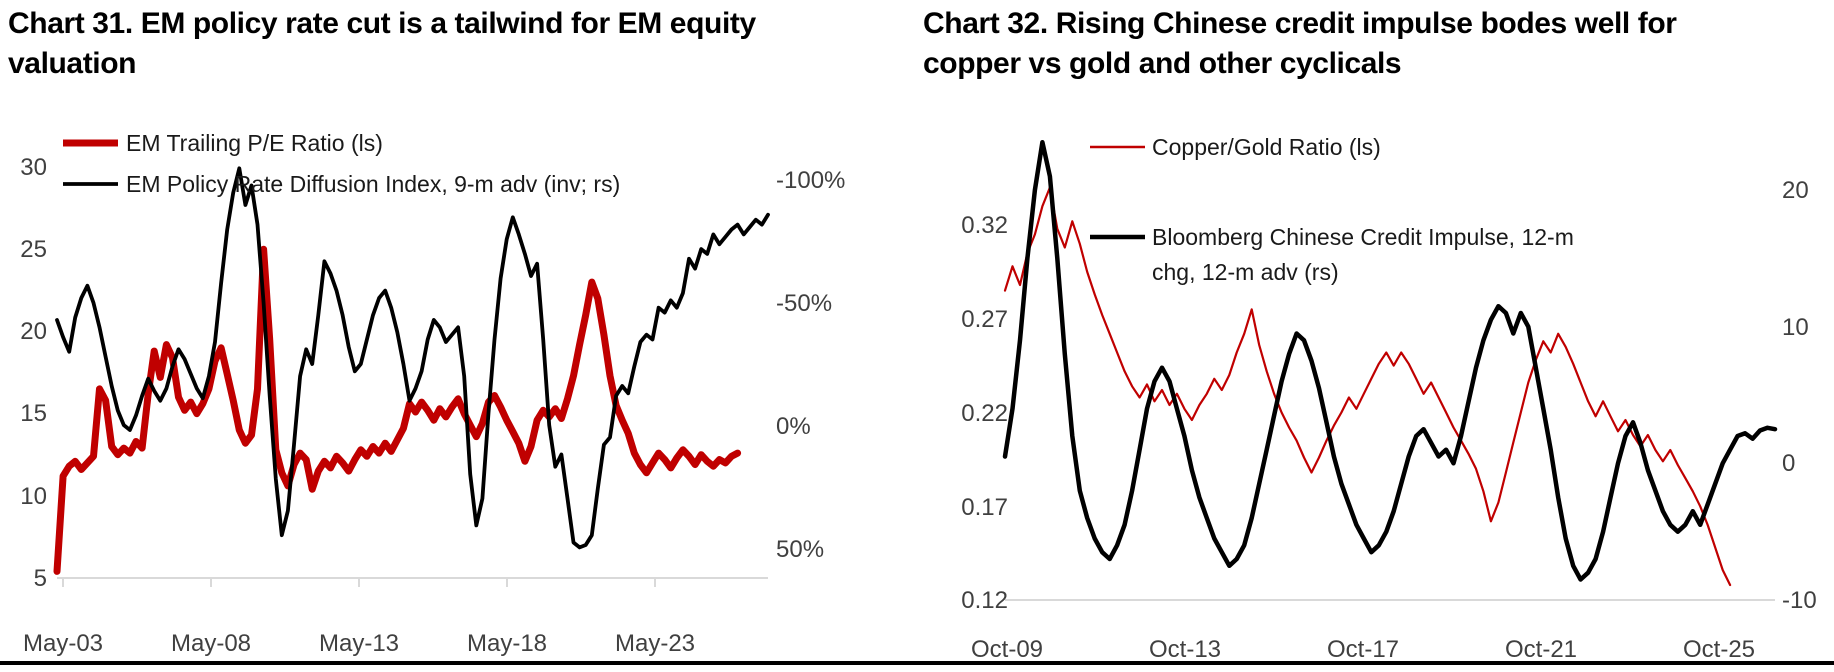 The image size is (1834, 672). I want to click on x-tick-label: Oct-17, so click(1363, 648).